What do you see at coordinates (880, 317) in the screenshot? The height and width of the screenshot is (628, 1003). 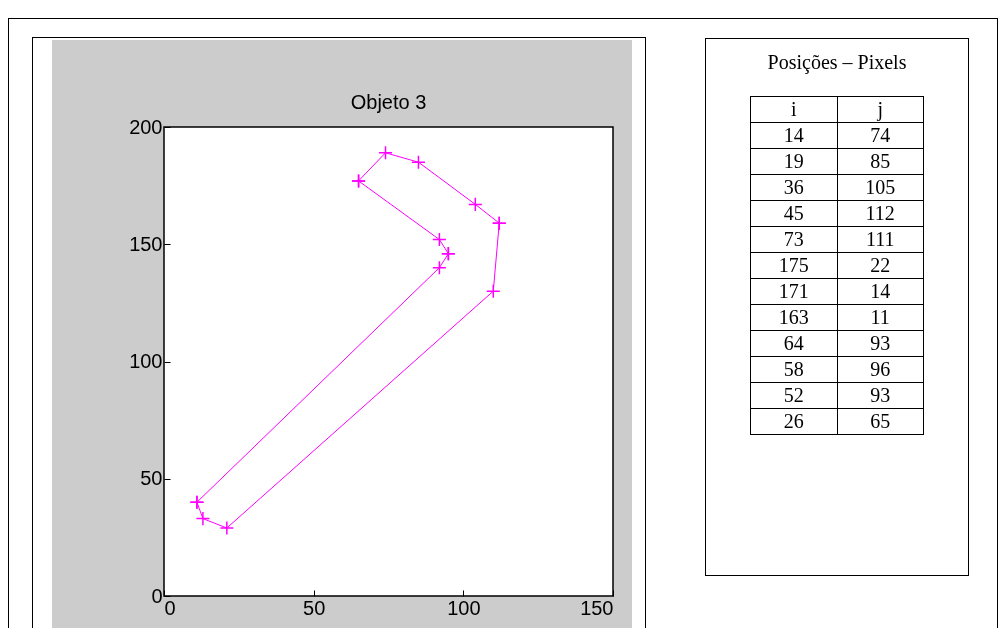 I see `text: 11` at bounding box center [880, 317].